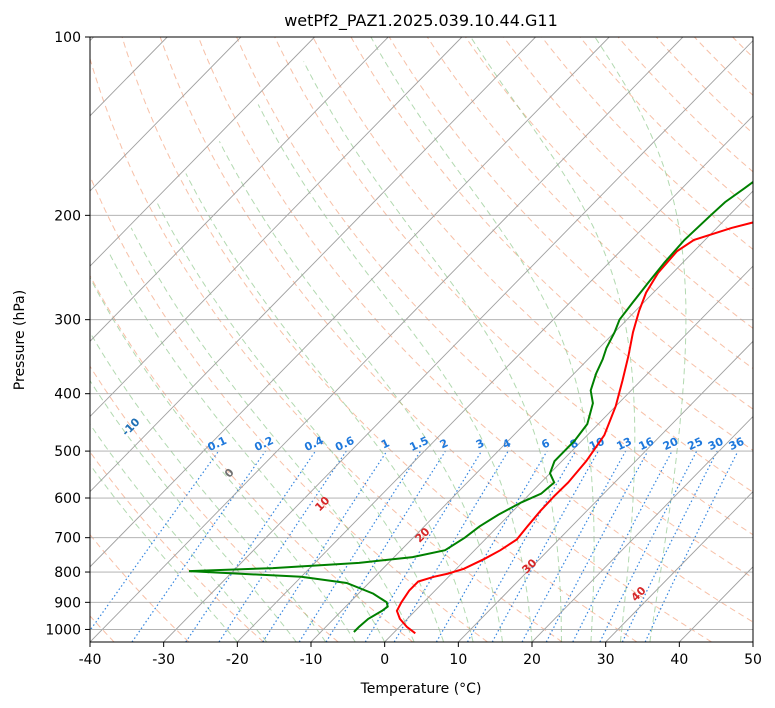 This screenshot has width=775, height=708. I want to click on dry-adiabat-label: 20, so click(423, 535).